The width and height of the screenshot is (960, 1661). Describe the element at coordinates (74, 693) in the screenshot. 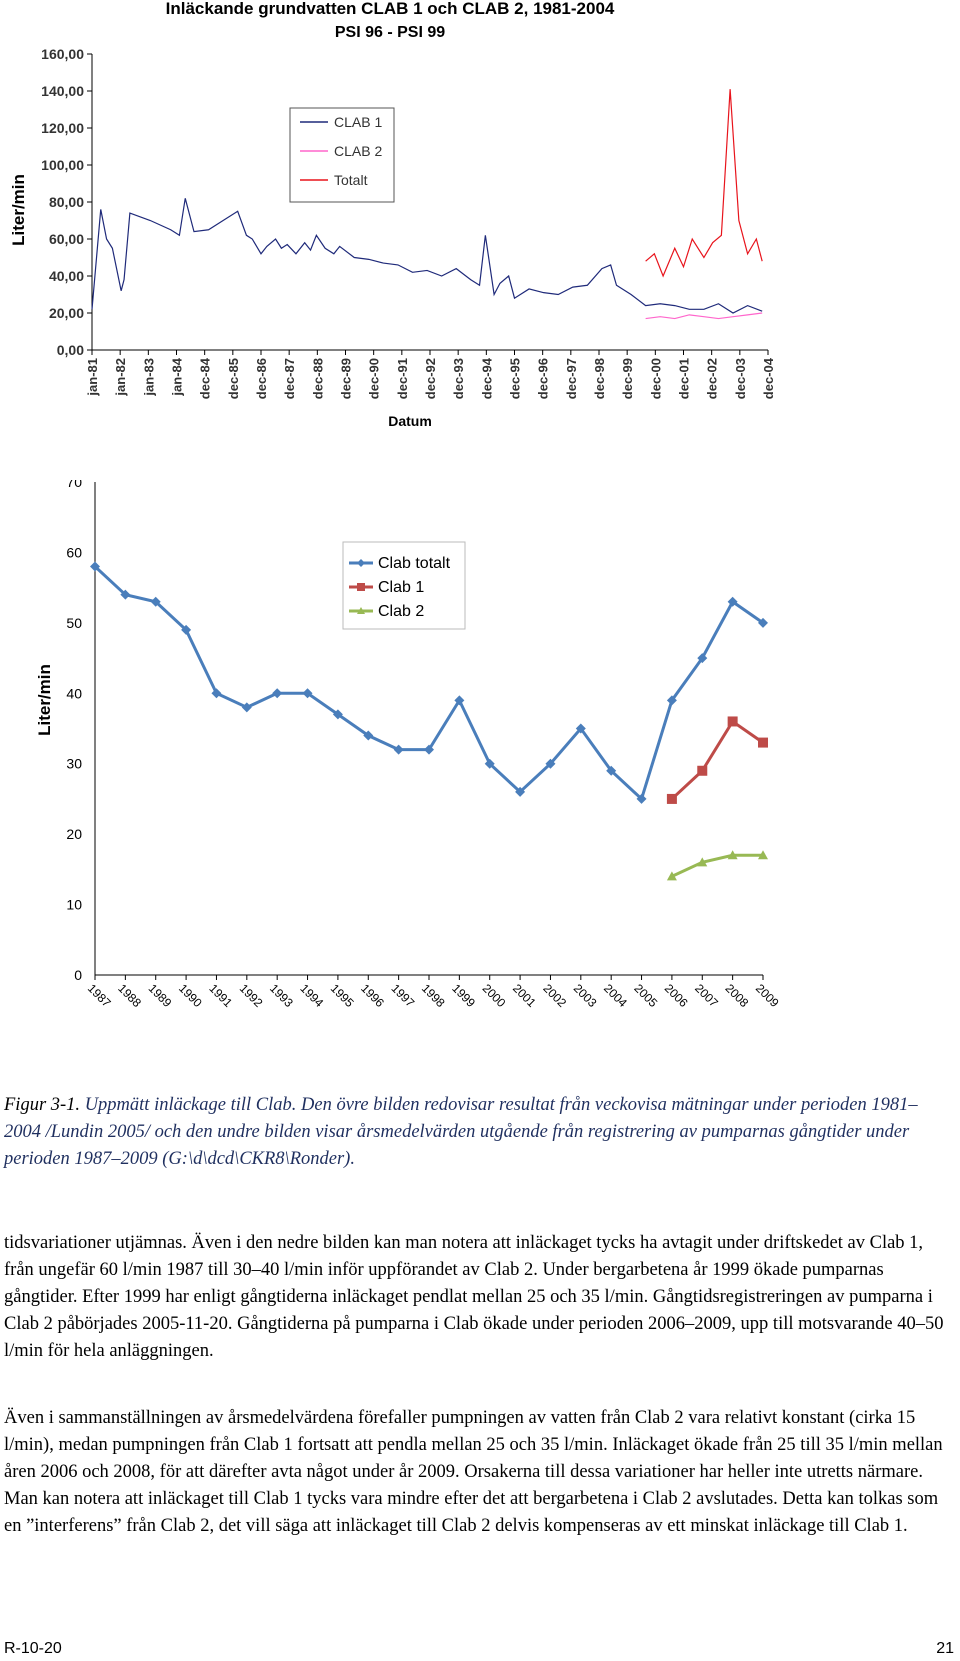

I see `chart2-ytick-label: 40` at that location.